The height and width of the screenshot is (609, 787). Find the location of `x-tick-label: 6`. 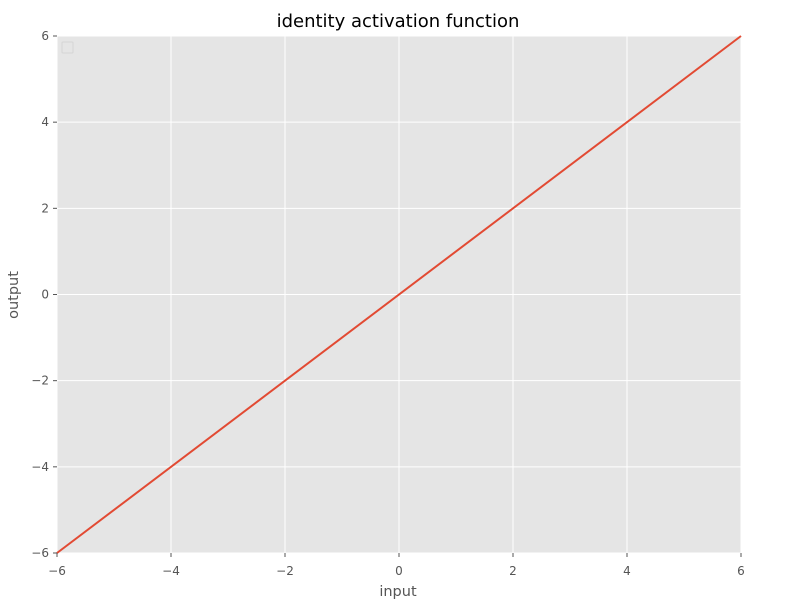

x-tick-label: 6 is located at coordinates (741, 571).